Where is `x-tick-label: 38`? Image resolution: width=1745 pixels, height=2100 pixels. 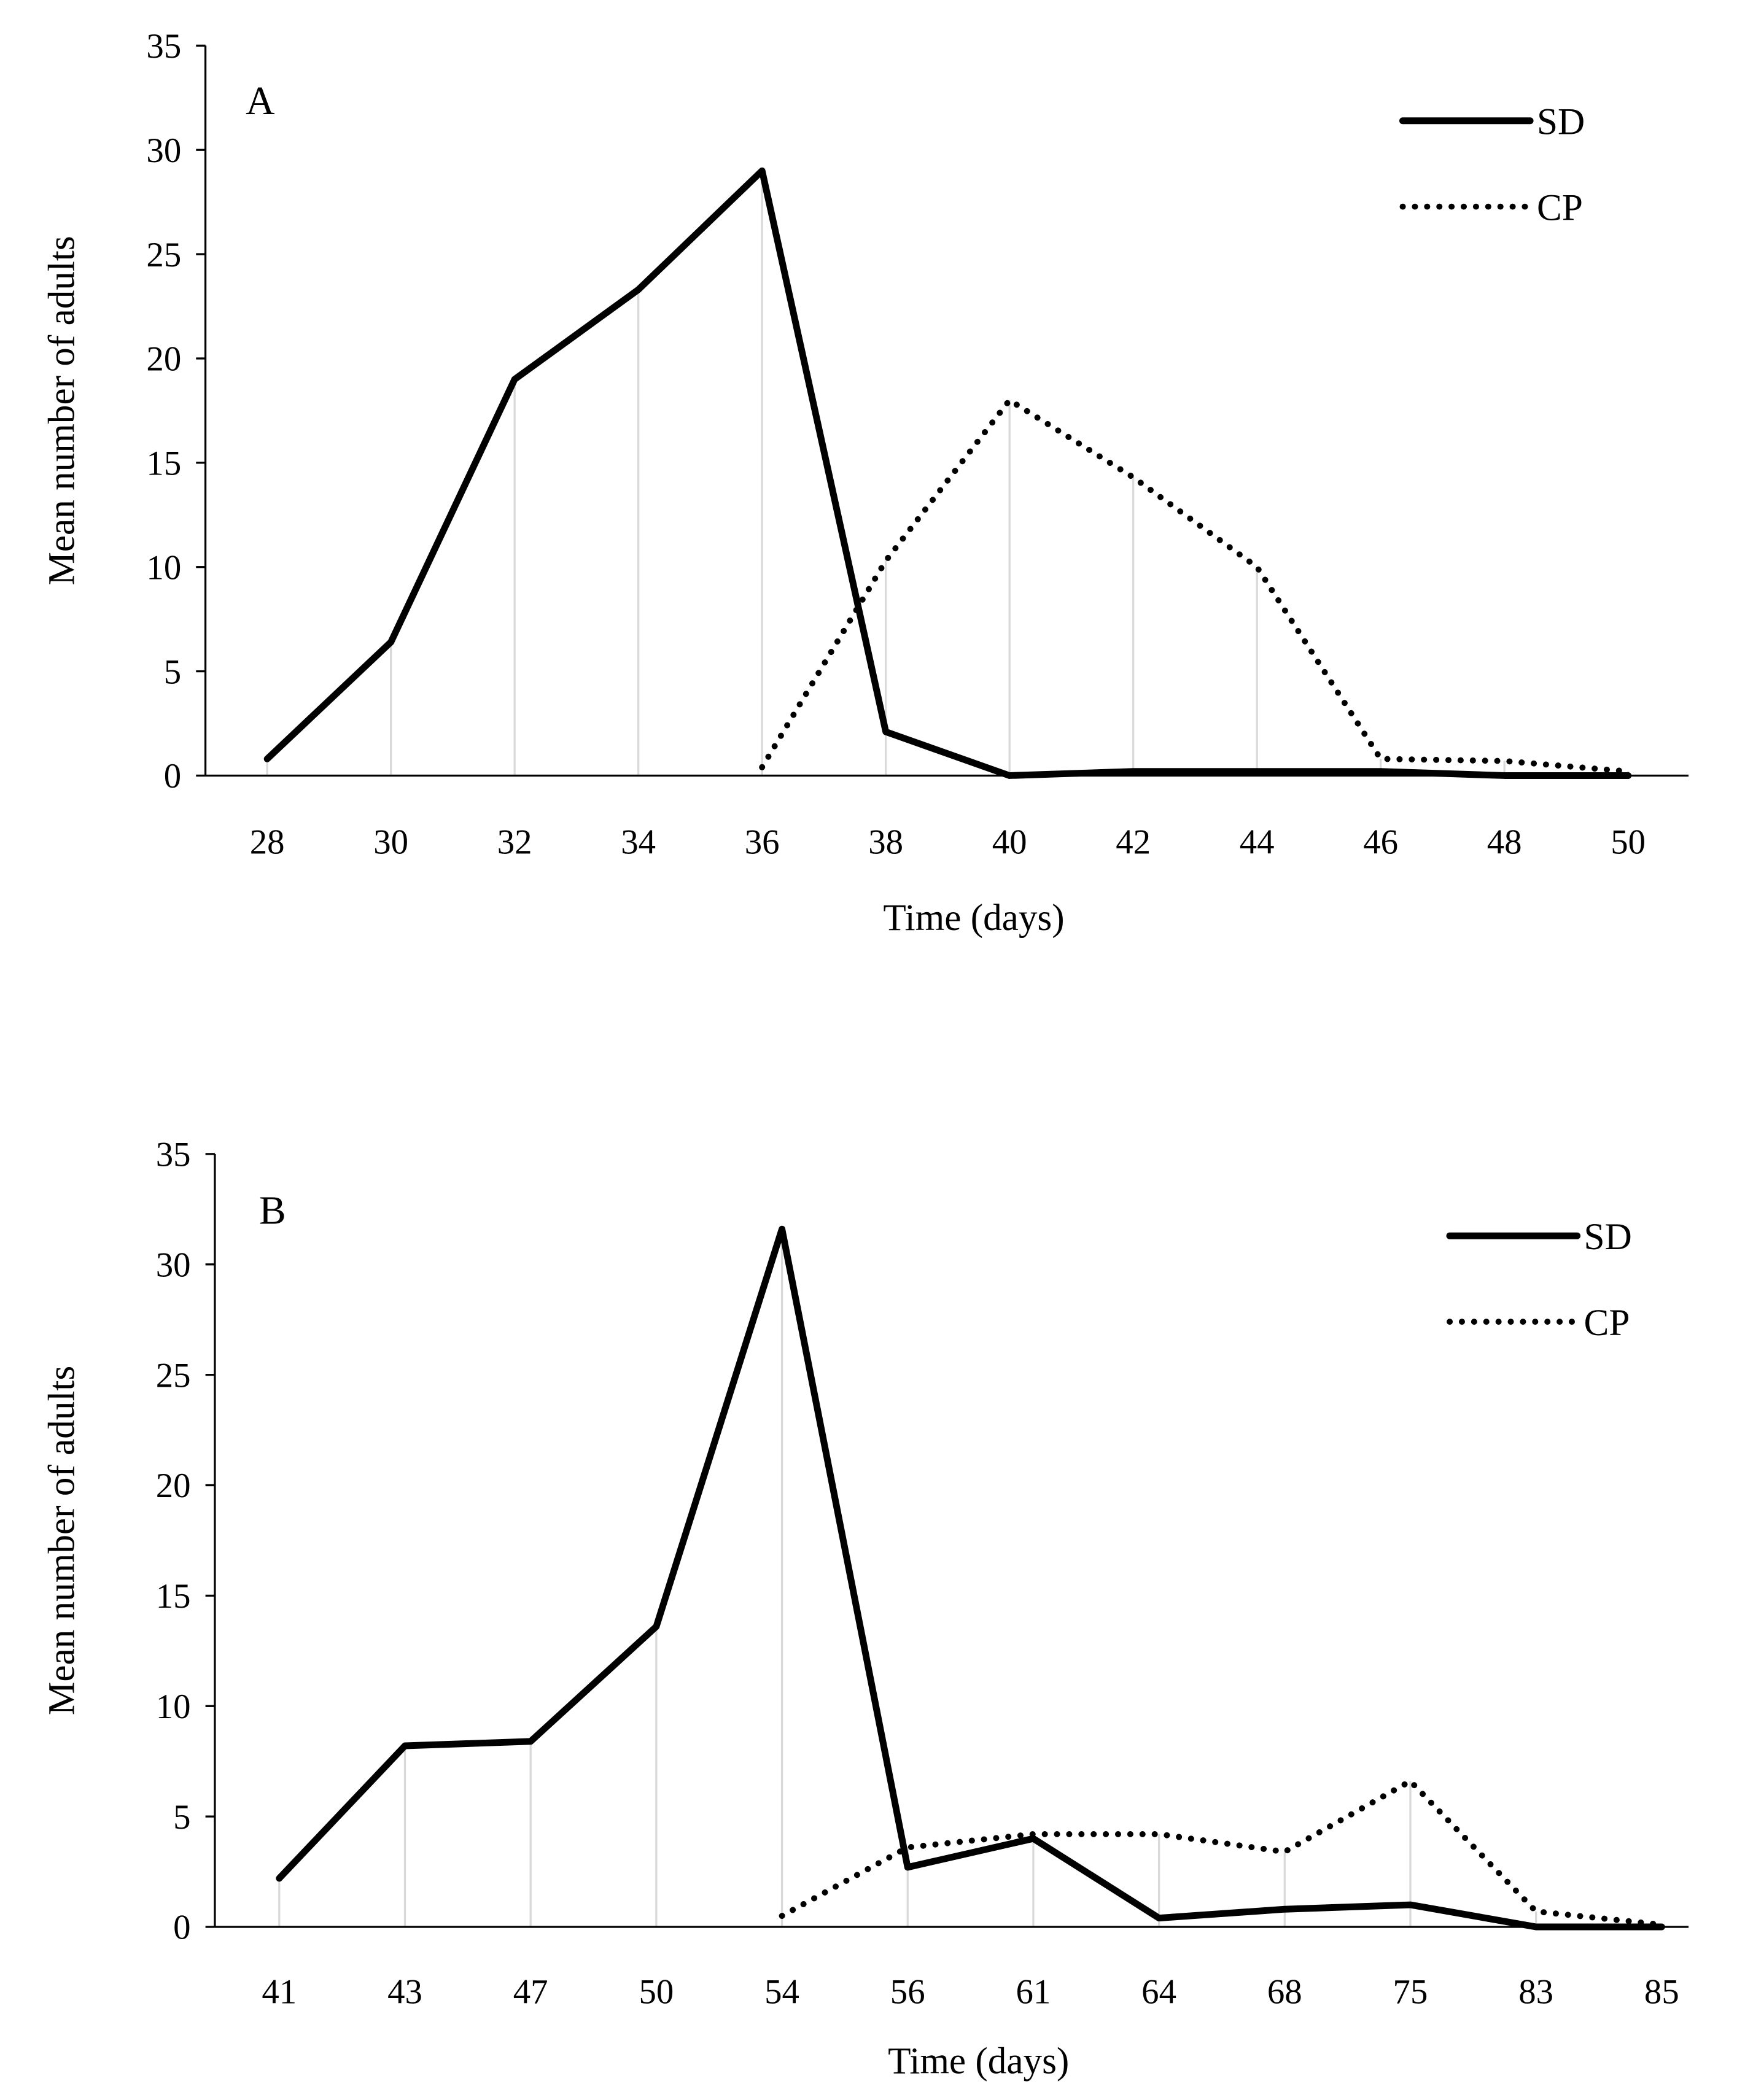
x-tick-label: 38 is located at coordinates (885, 842).